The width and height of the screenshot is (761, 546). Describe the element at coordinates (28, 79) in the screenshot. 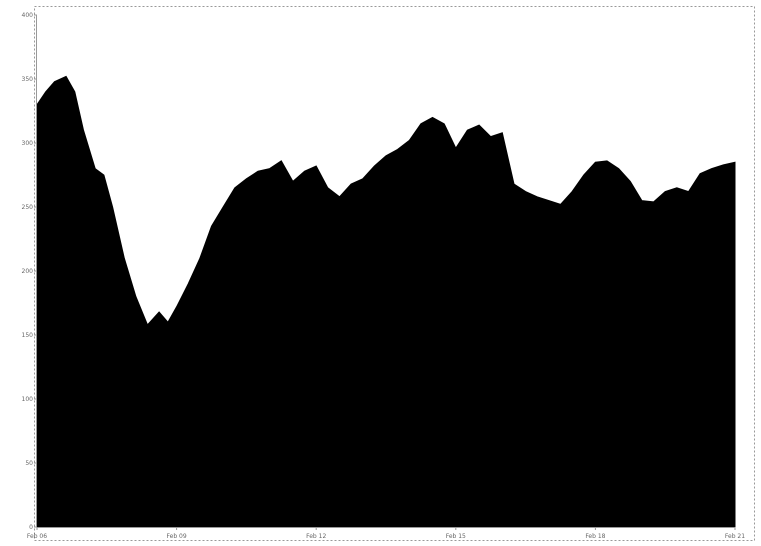

I see `y-tick-label: 350` at that location.